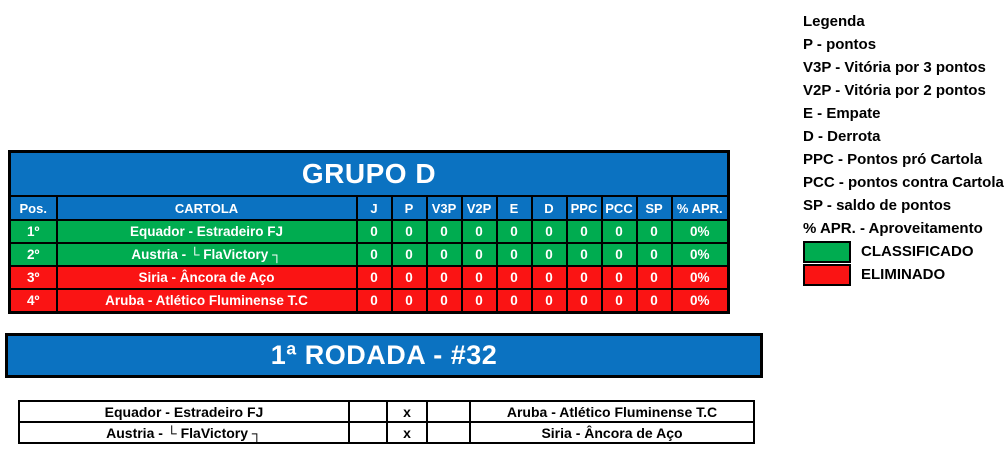  I want to click on column-header-p: P, so click(409, 208).